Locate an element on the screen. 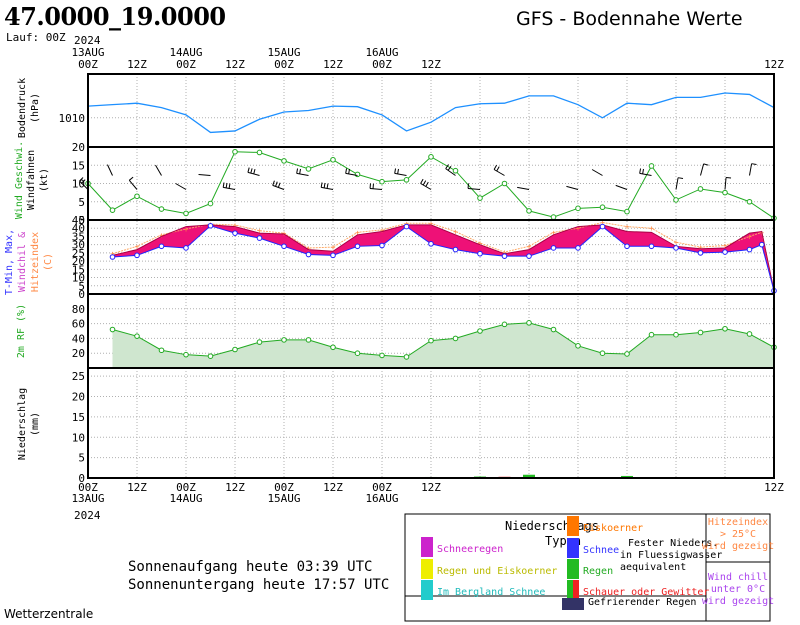  heatindex-axis-label: Hitzeindex (C) is located at coordinates (42, 262).